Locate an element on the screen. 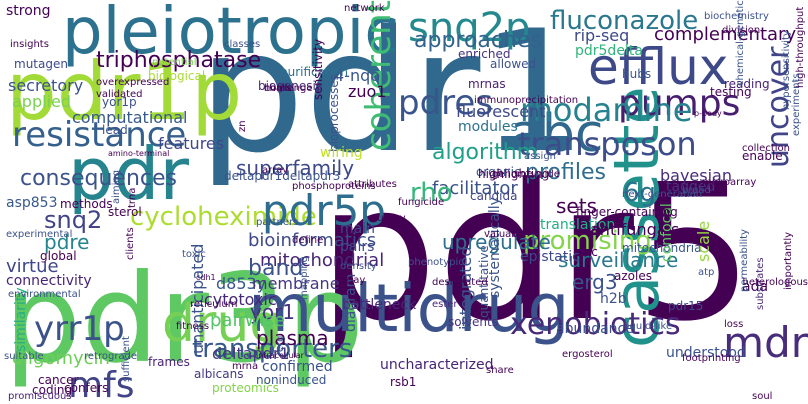  word-cytotoxic: cytotoxic is located at coordinates (240, 299).